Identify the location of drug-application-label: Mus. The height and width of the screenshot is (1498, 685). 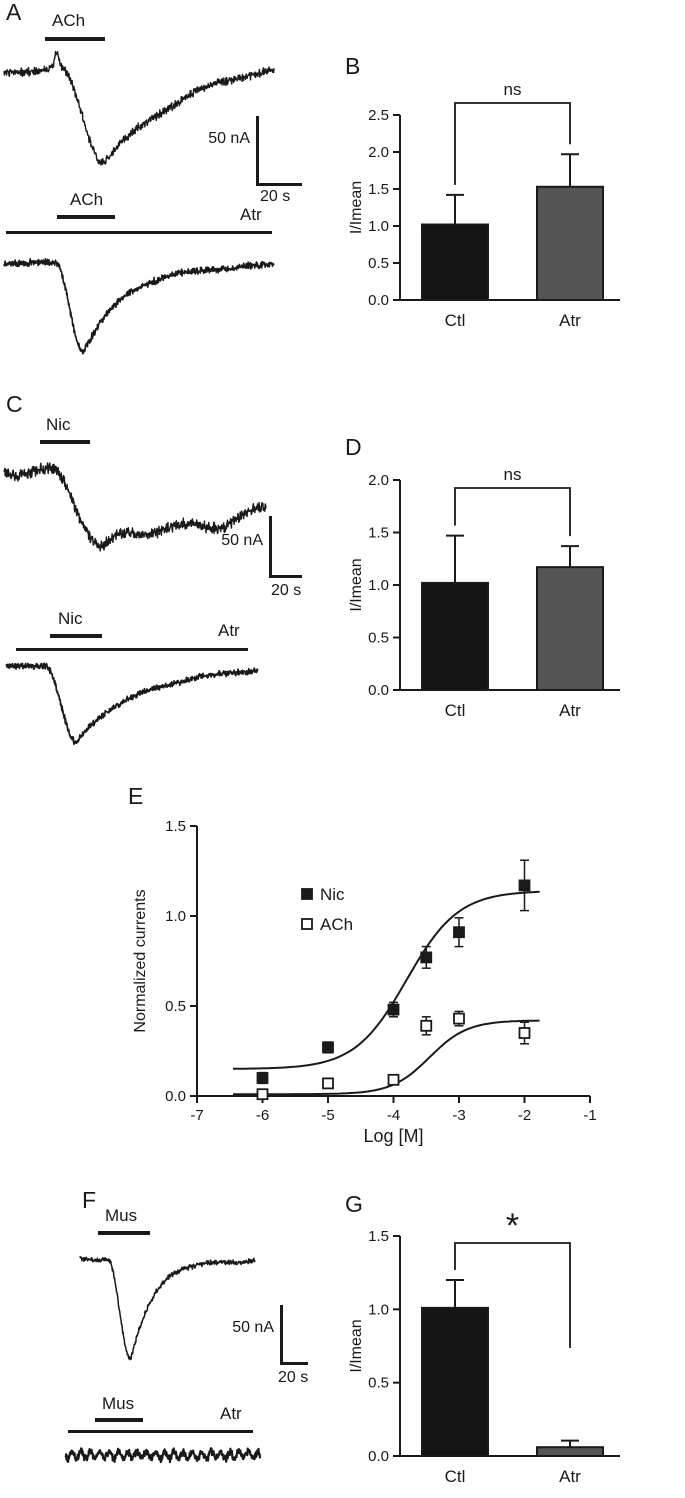
(121, 1215).